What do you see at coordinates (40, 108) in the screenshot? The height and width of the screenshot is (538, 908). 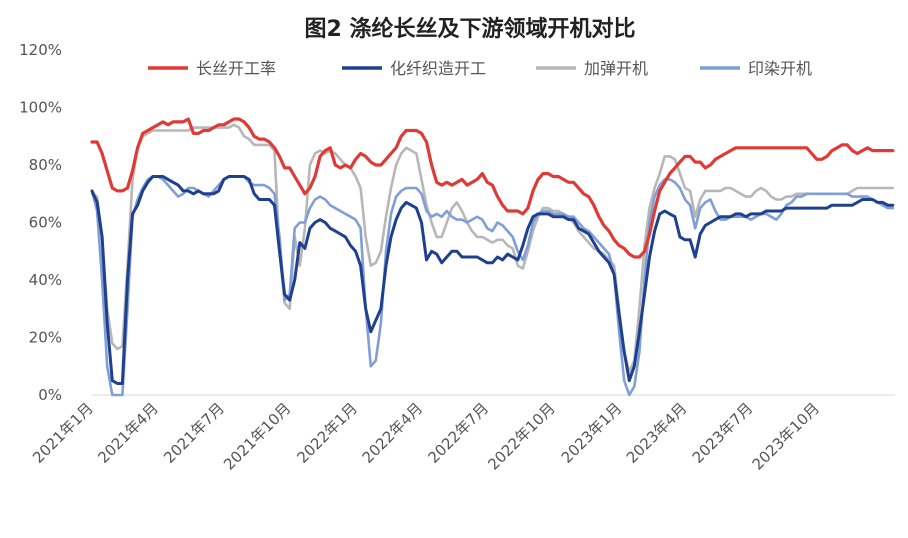 I see `y-tick-label: 100%` at bounding box center [40, 108].